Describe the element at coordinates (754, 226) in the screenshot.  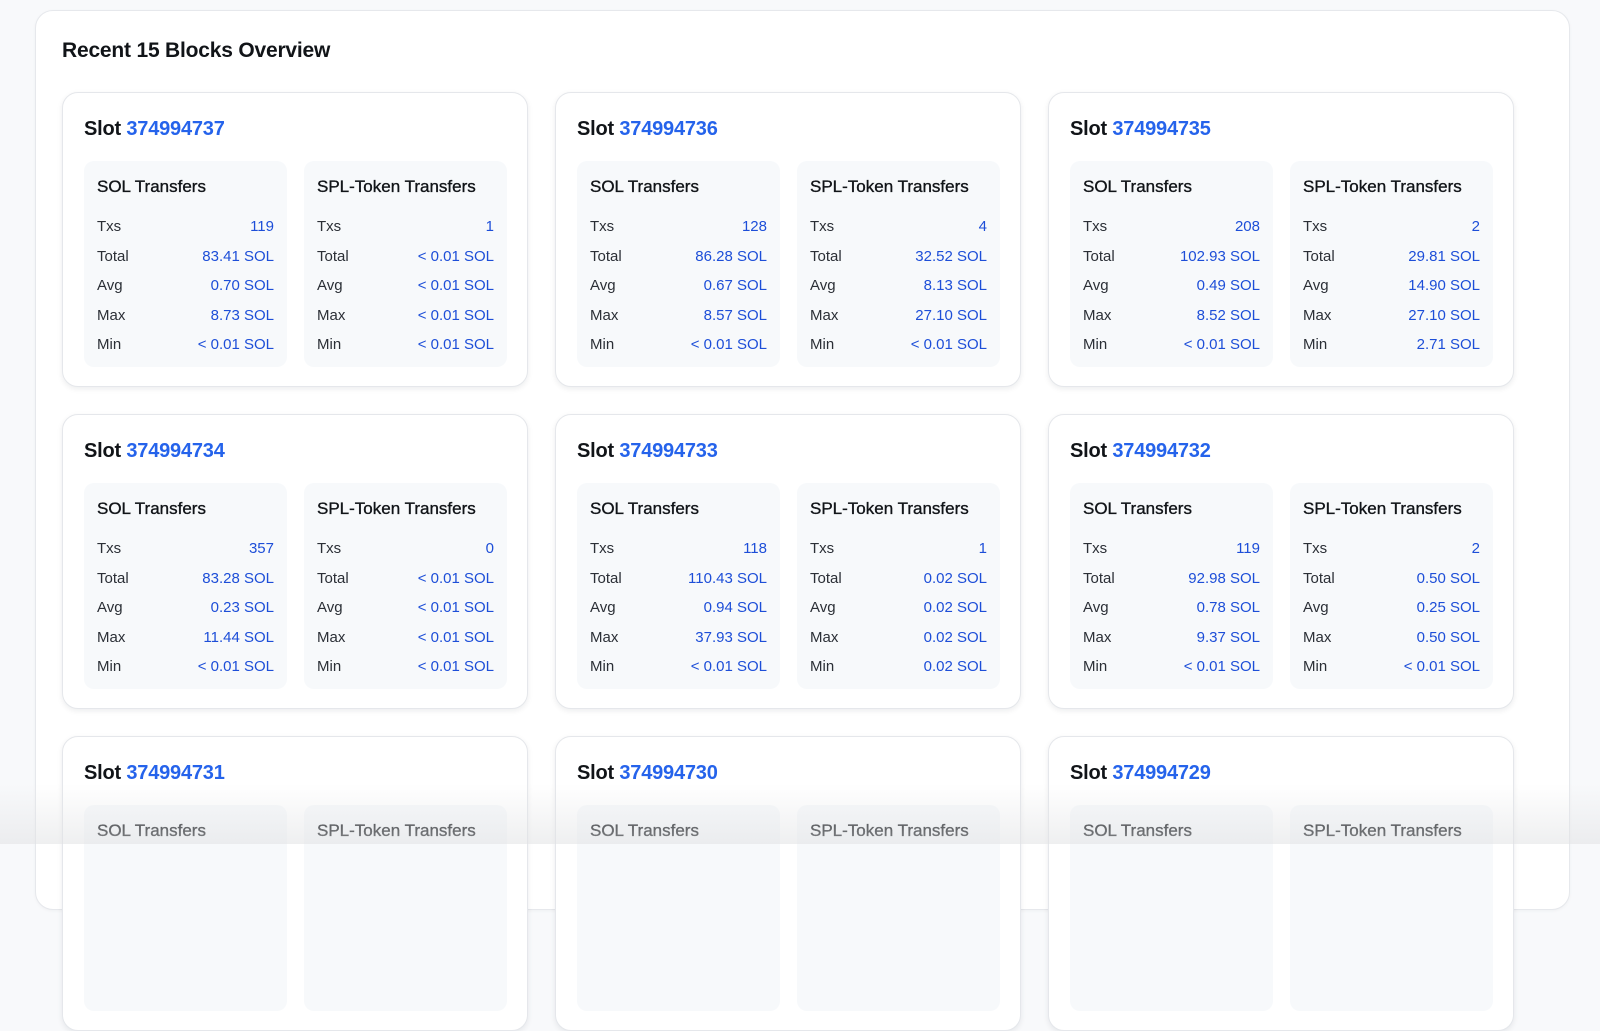
I see `stat-value: 128` at that location.